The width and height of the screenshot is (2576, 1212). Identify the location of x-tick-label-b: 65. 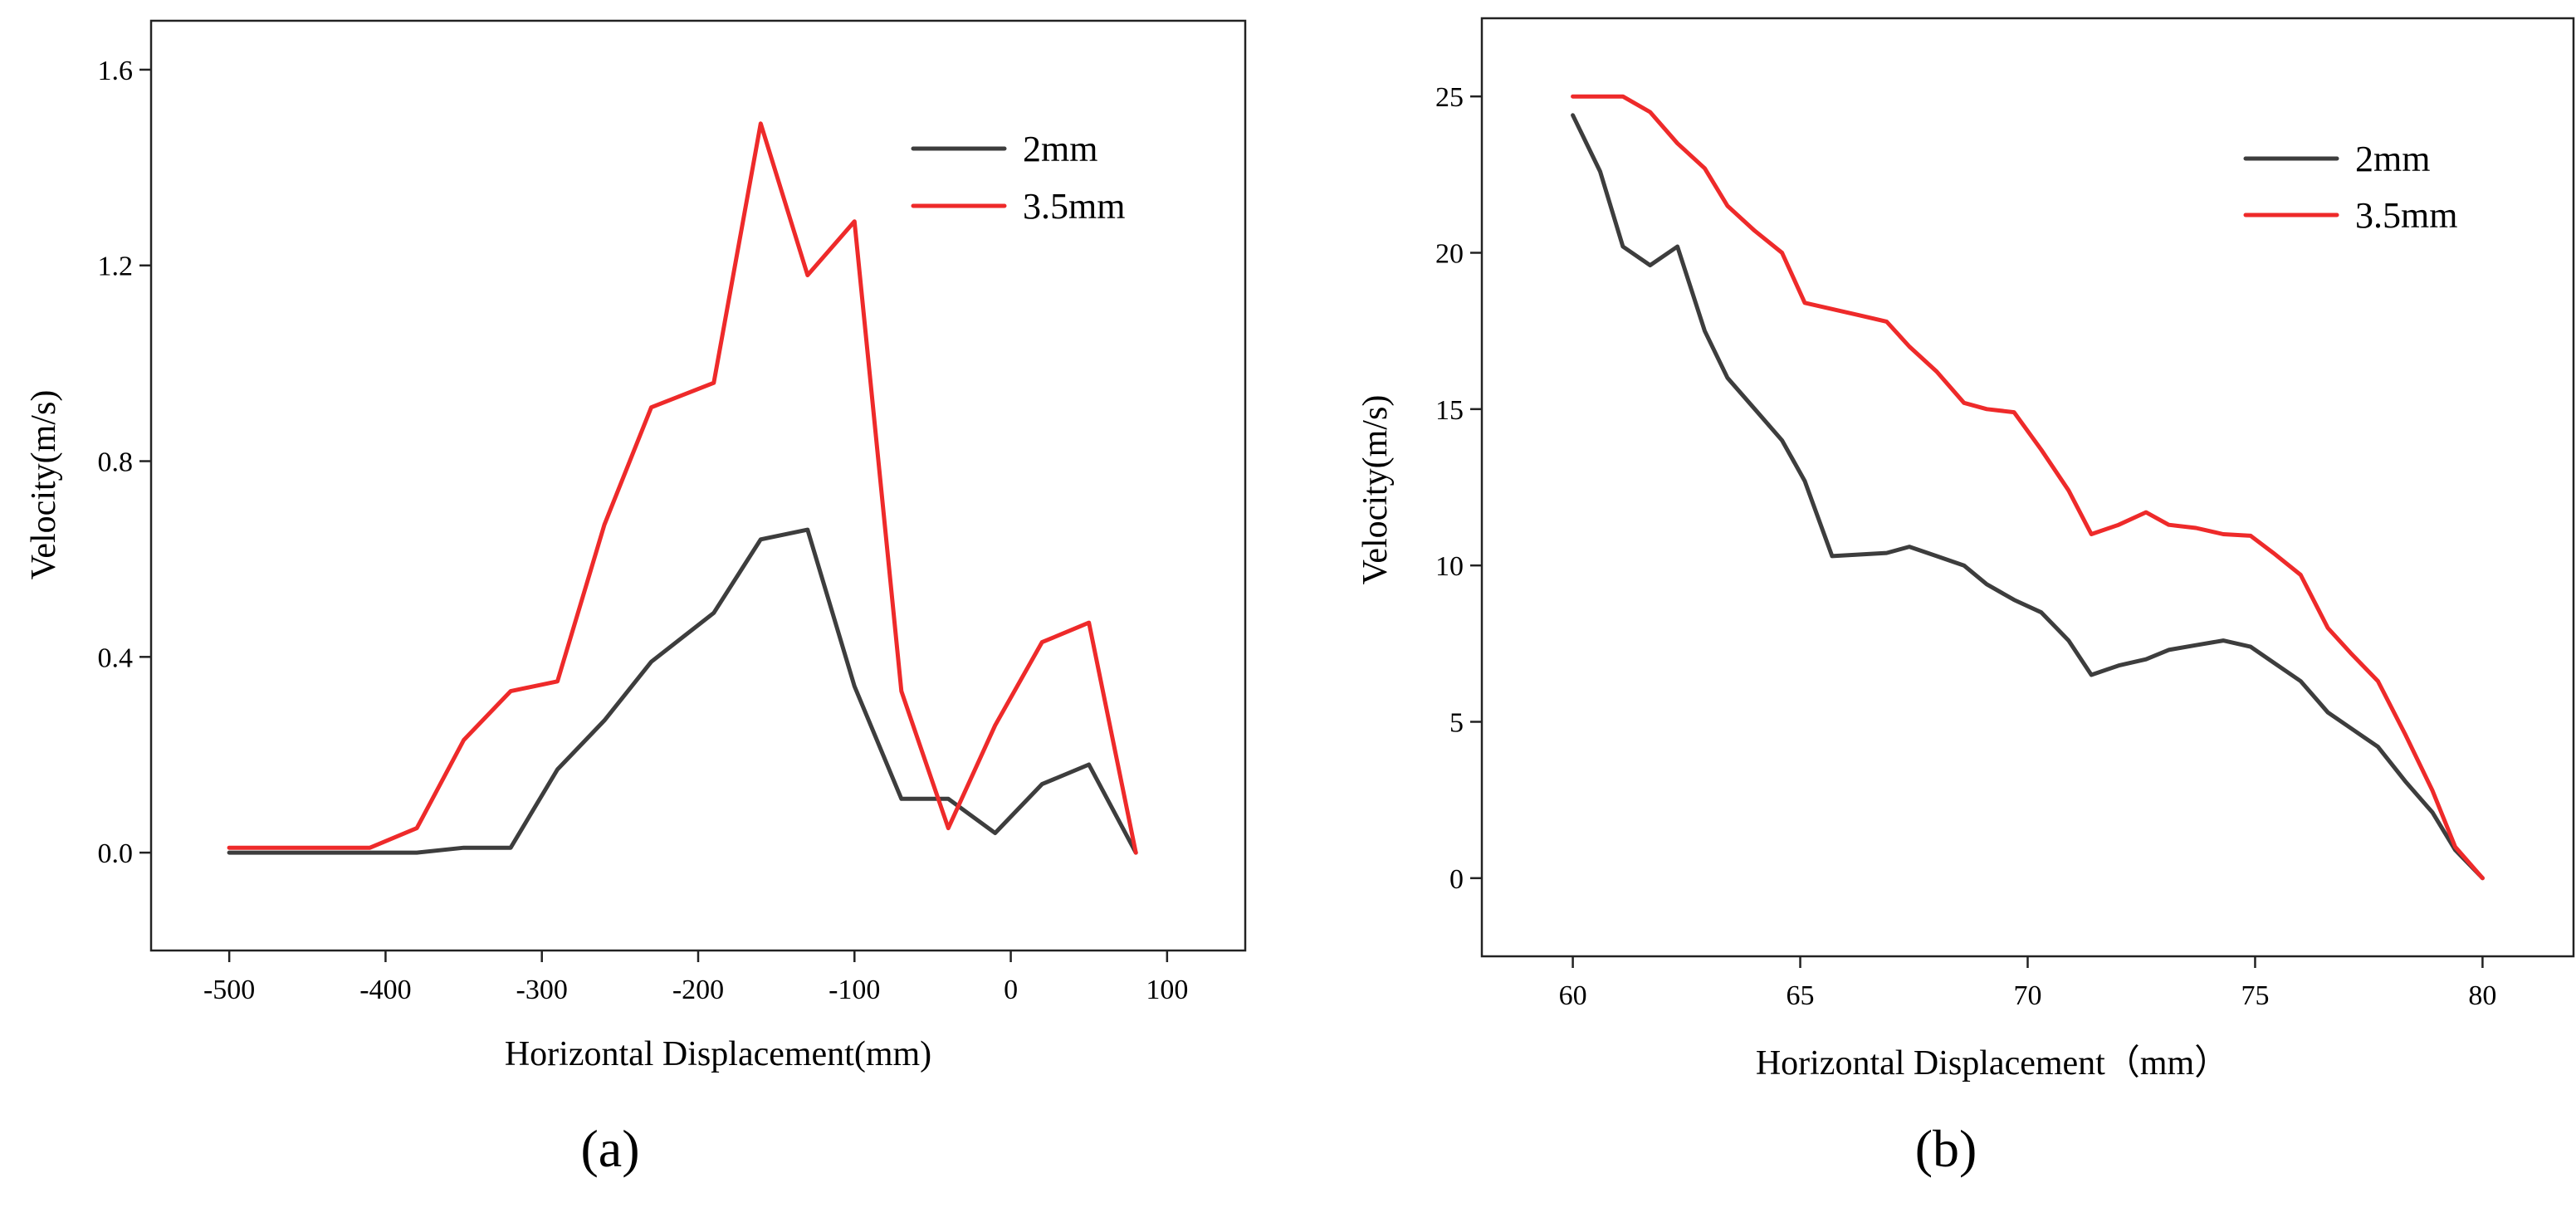
(1801, 995).